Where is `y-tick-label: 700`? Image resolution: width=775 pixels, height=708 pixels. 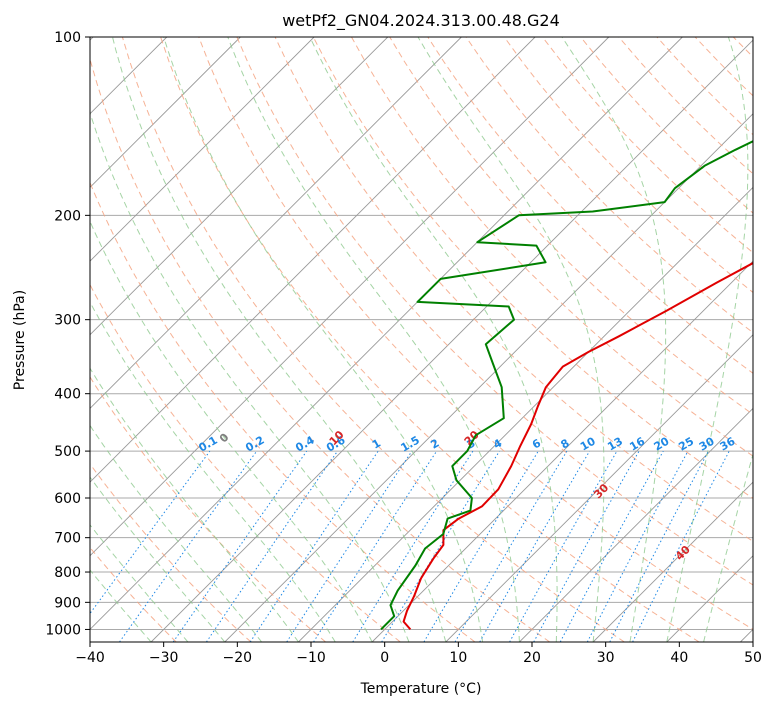 y-tick-label: 700 is located at coordinates (67, 539).